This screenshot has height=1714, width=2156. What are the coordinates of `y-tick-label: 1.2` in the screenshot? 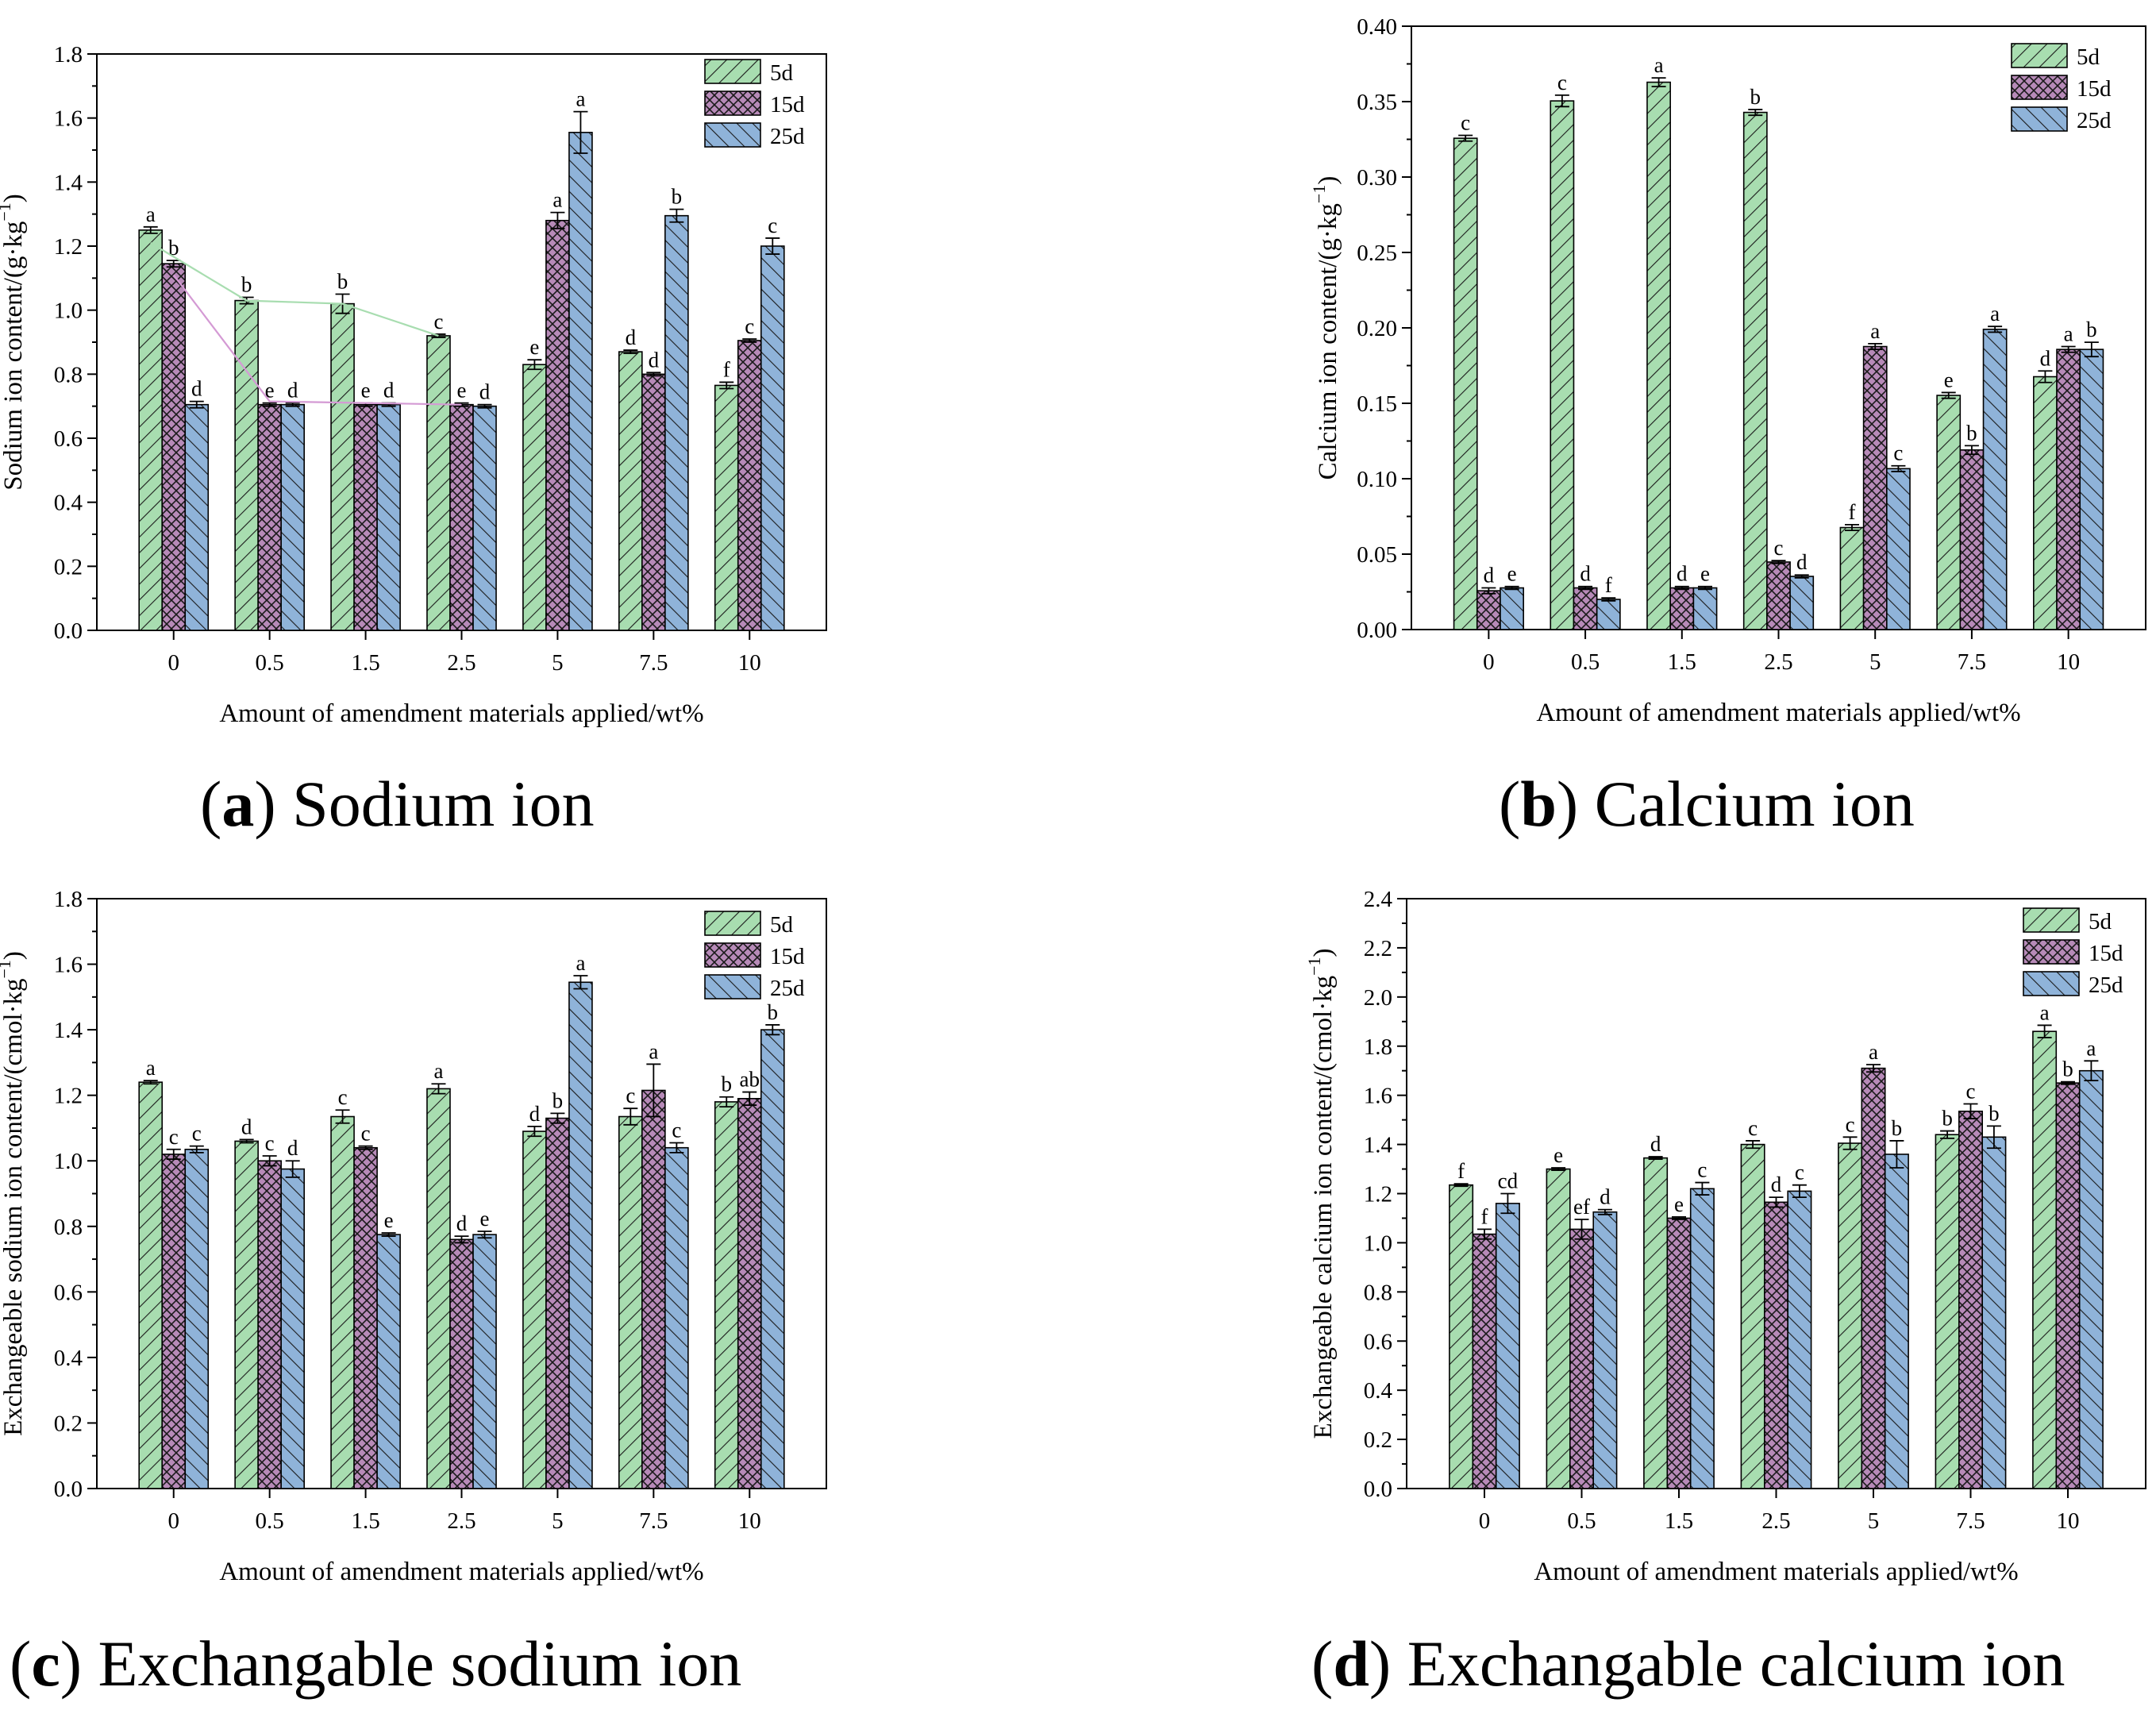 It's located at (68, 1096).